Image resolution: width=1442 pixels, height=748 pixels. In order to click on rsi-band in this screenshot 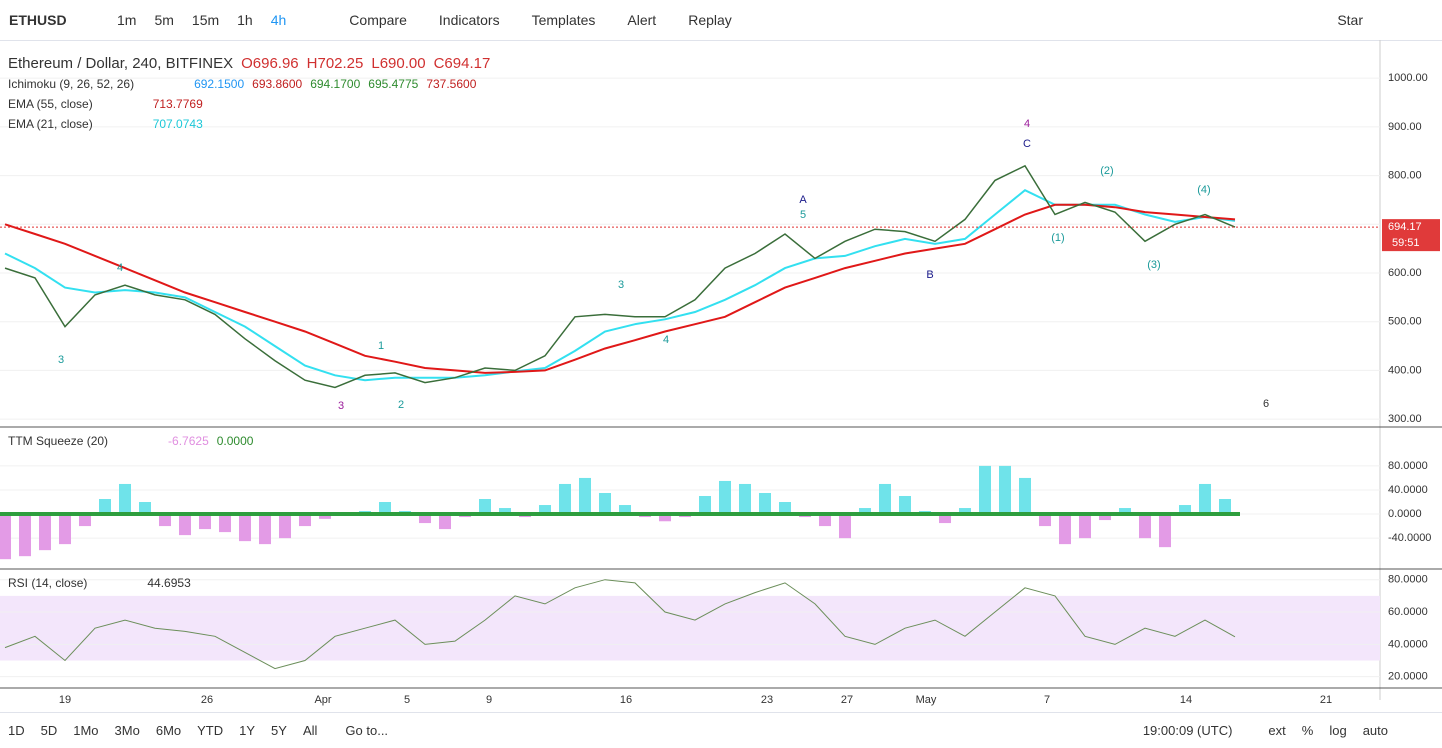, I will do `click(690, 628)`.